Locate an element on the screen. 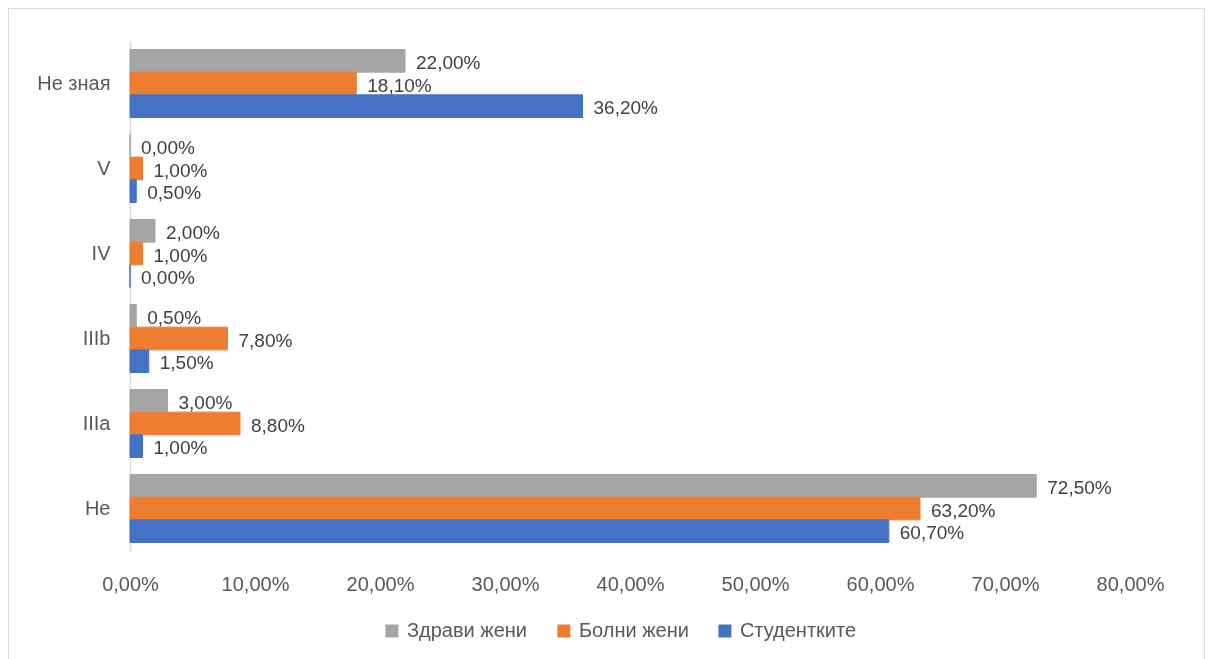  data-label: 36,20% is located at coordinates (626, 108).